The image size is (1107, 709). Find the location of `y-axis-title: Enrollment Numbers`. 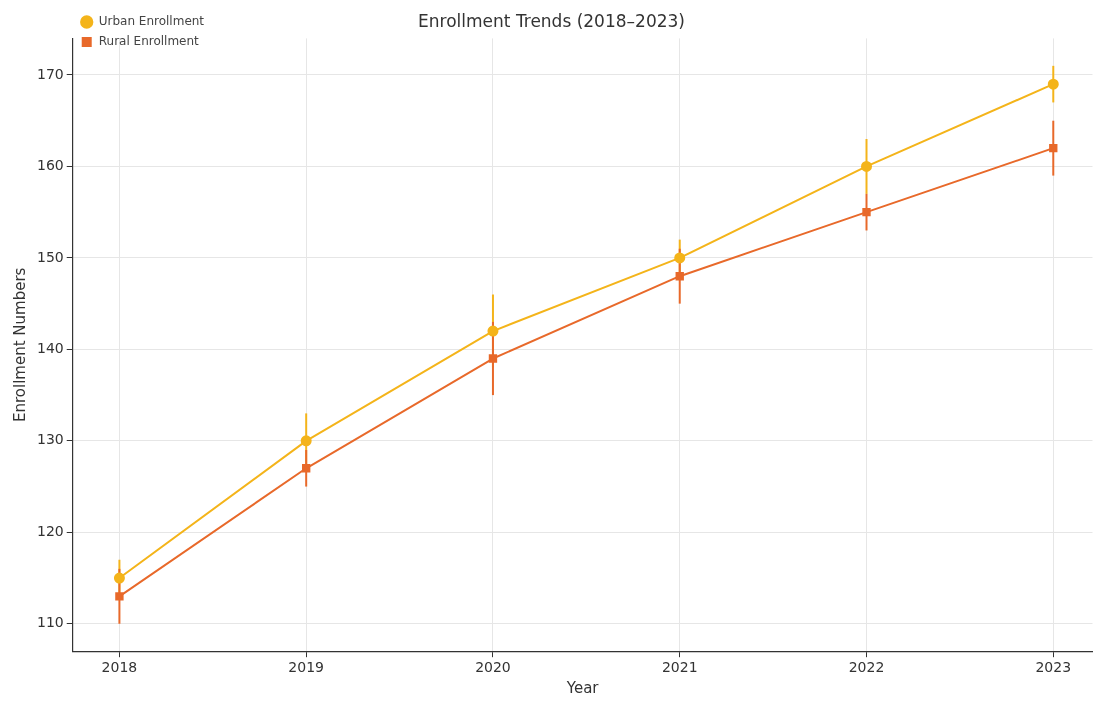

y-axis-title: Enrollment Numbers is located at coordinates (19, 344).